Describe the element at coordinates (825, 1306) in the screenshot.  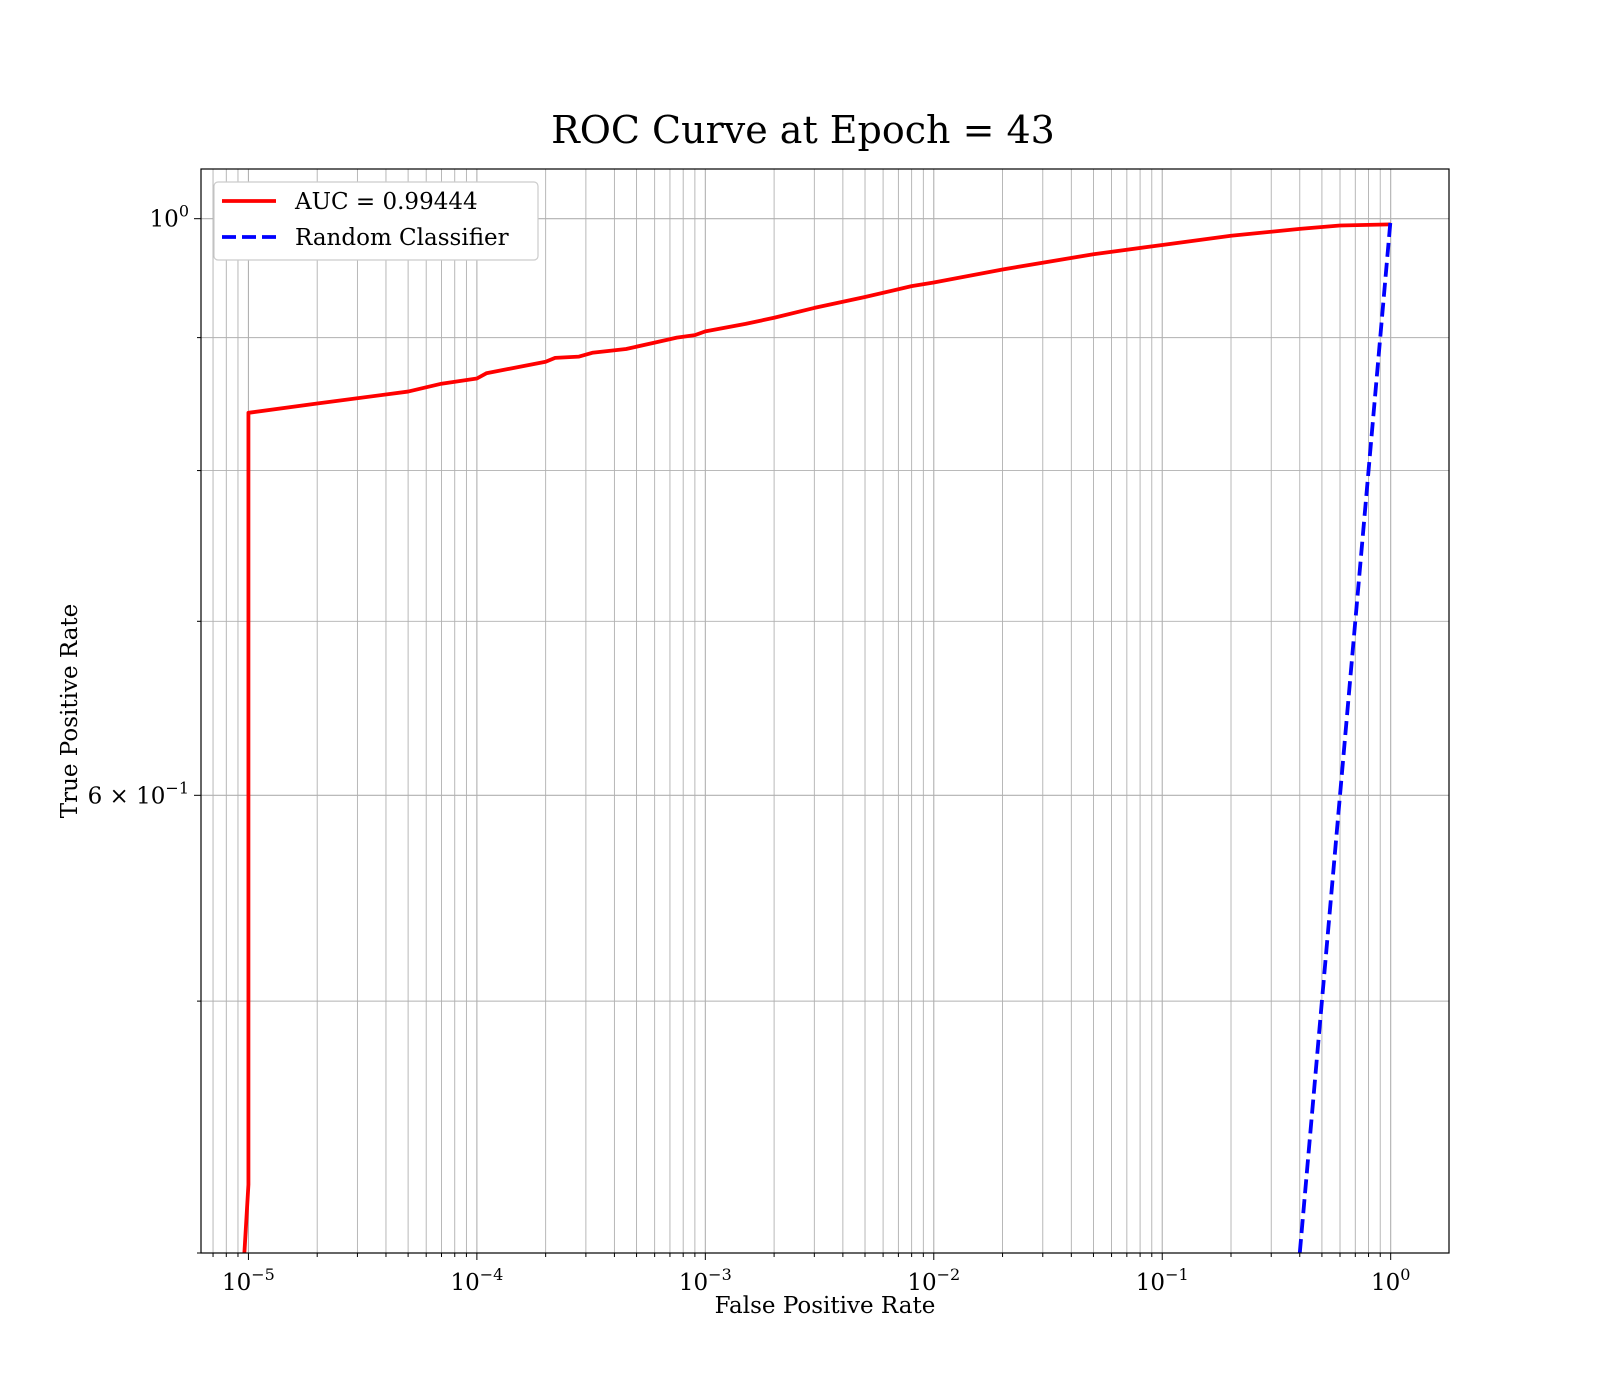
I see `x-axis-label: False Positive Rate` at that location.